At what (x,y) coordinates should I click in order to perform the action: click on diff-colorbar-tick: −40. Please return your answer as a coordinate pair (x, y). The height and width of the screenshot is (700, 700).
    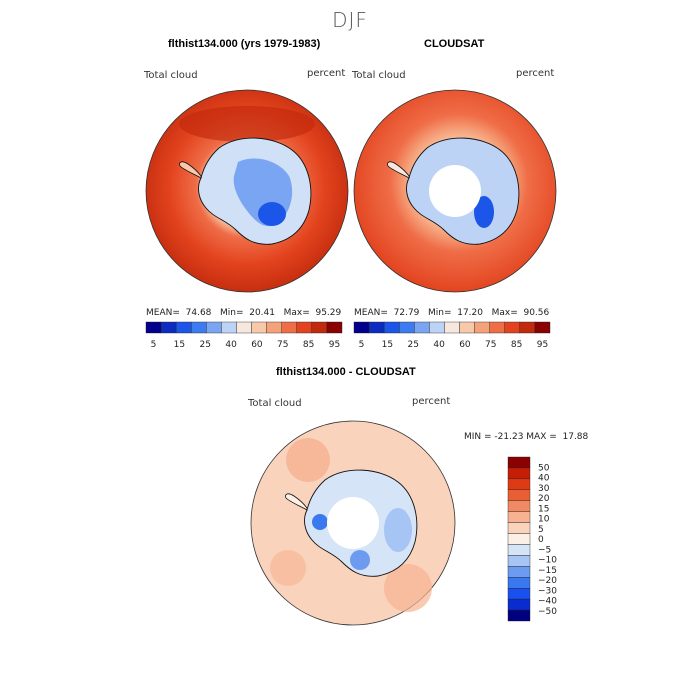
    Looking at the image, I should click on (547, 602).